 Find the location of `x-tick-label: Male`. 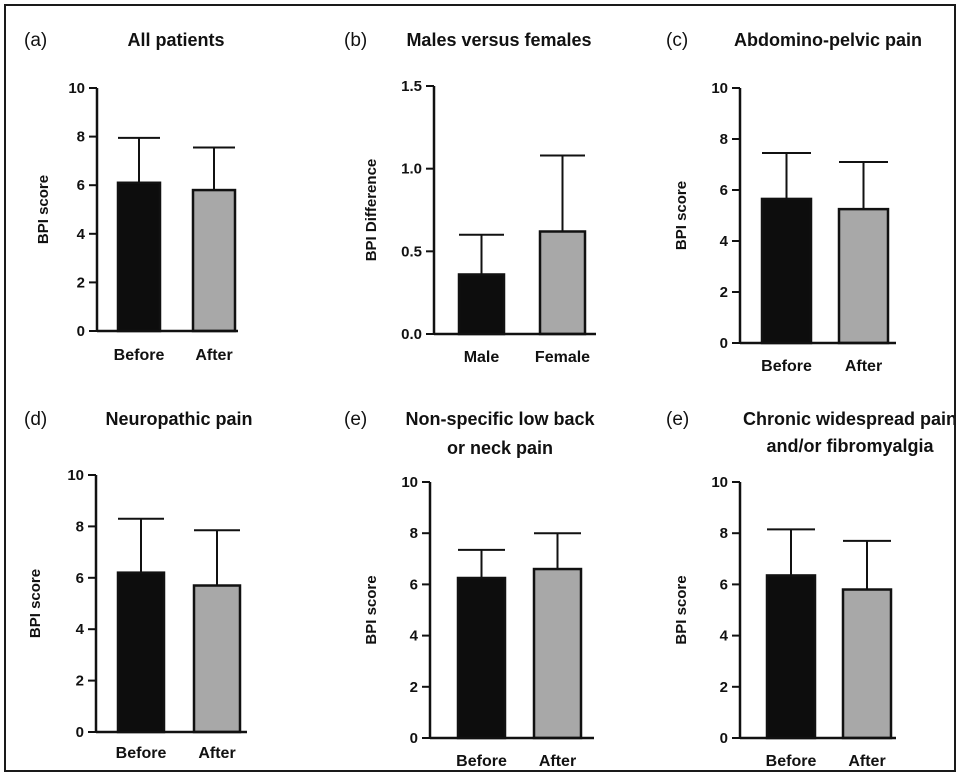

x-tick-label: Male is located at coordinates (482, 357).